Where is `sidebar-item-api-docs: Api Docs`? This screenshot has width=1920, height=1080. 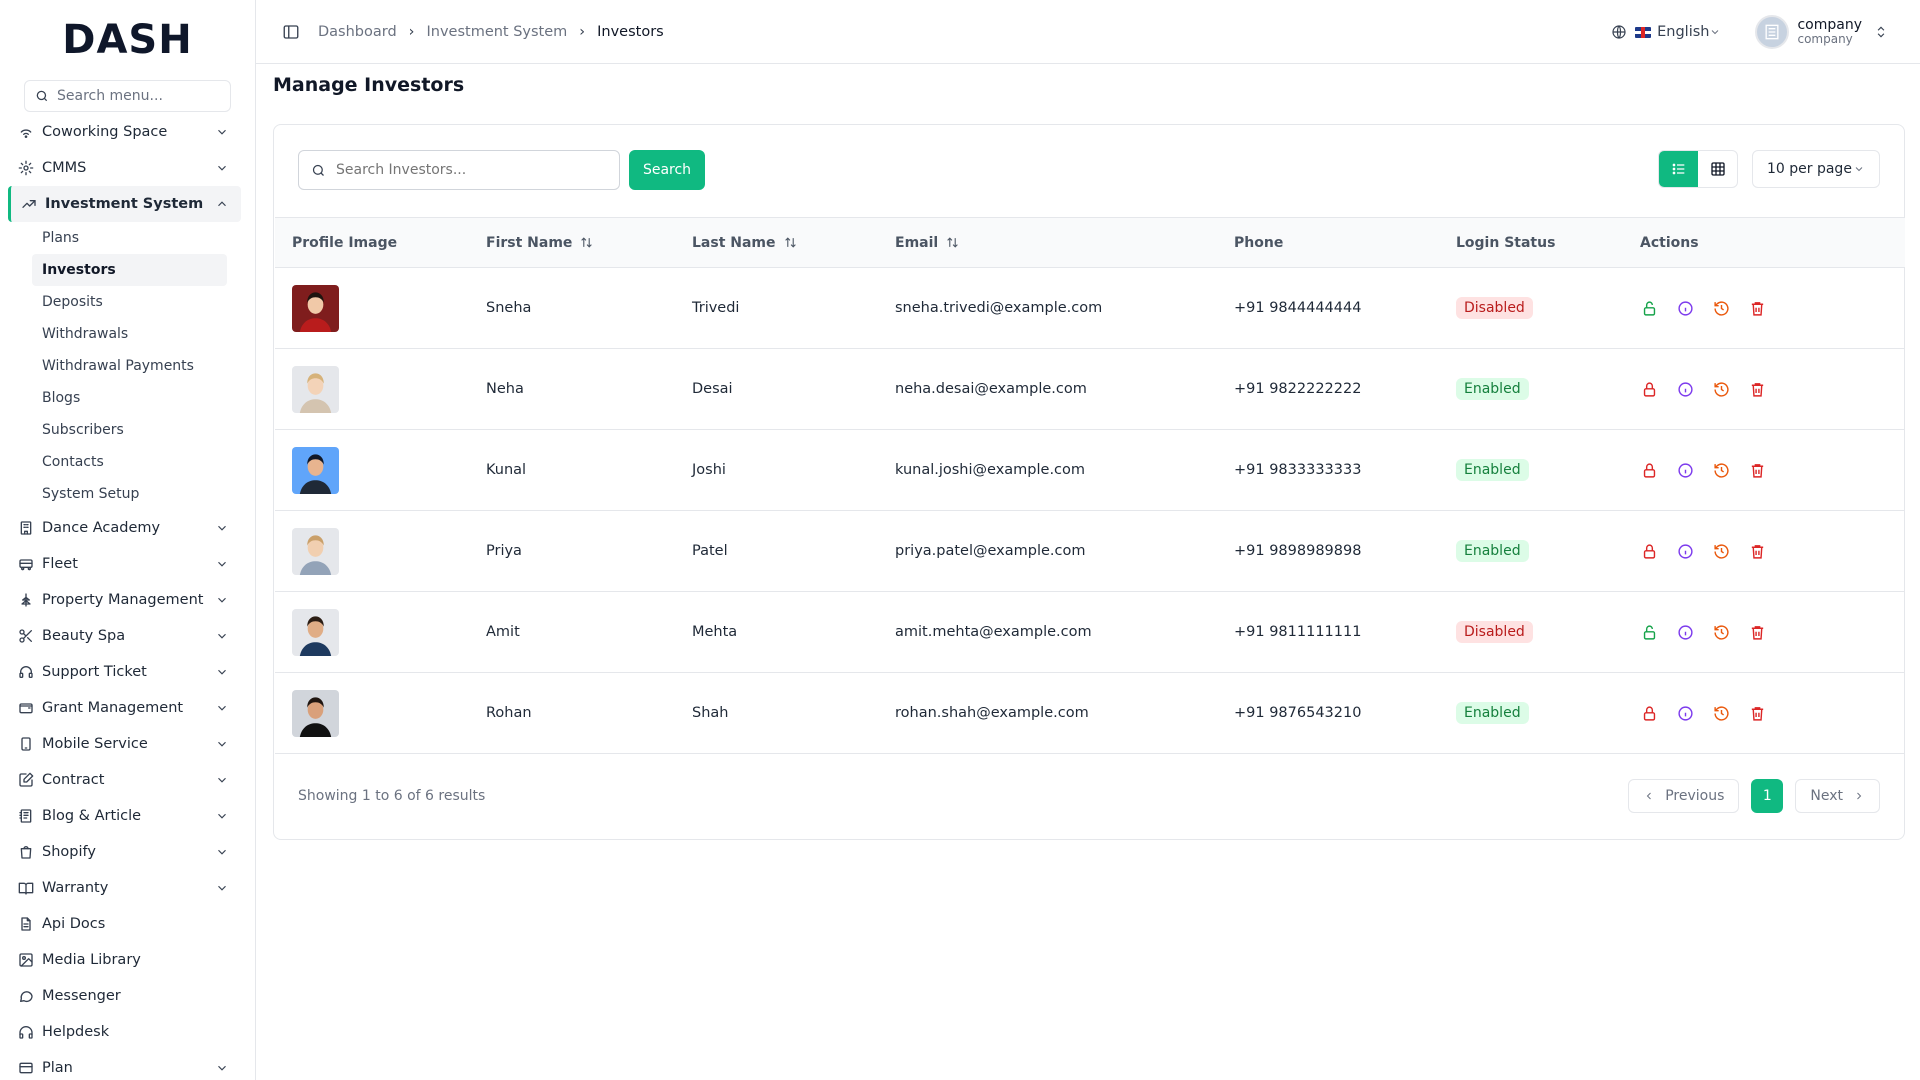 sidebar-item-api-docs: Api Docs is located at coordinates (127, 924).